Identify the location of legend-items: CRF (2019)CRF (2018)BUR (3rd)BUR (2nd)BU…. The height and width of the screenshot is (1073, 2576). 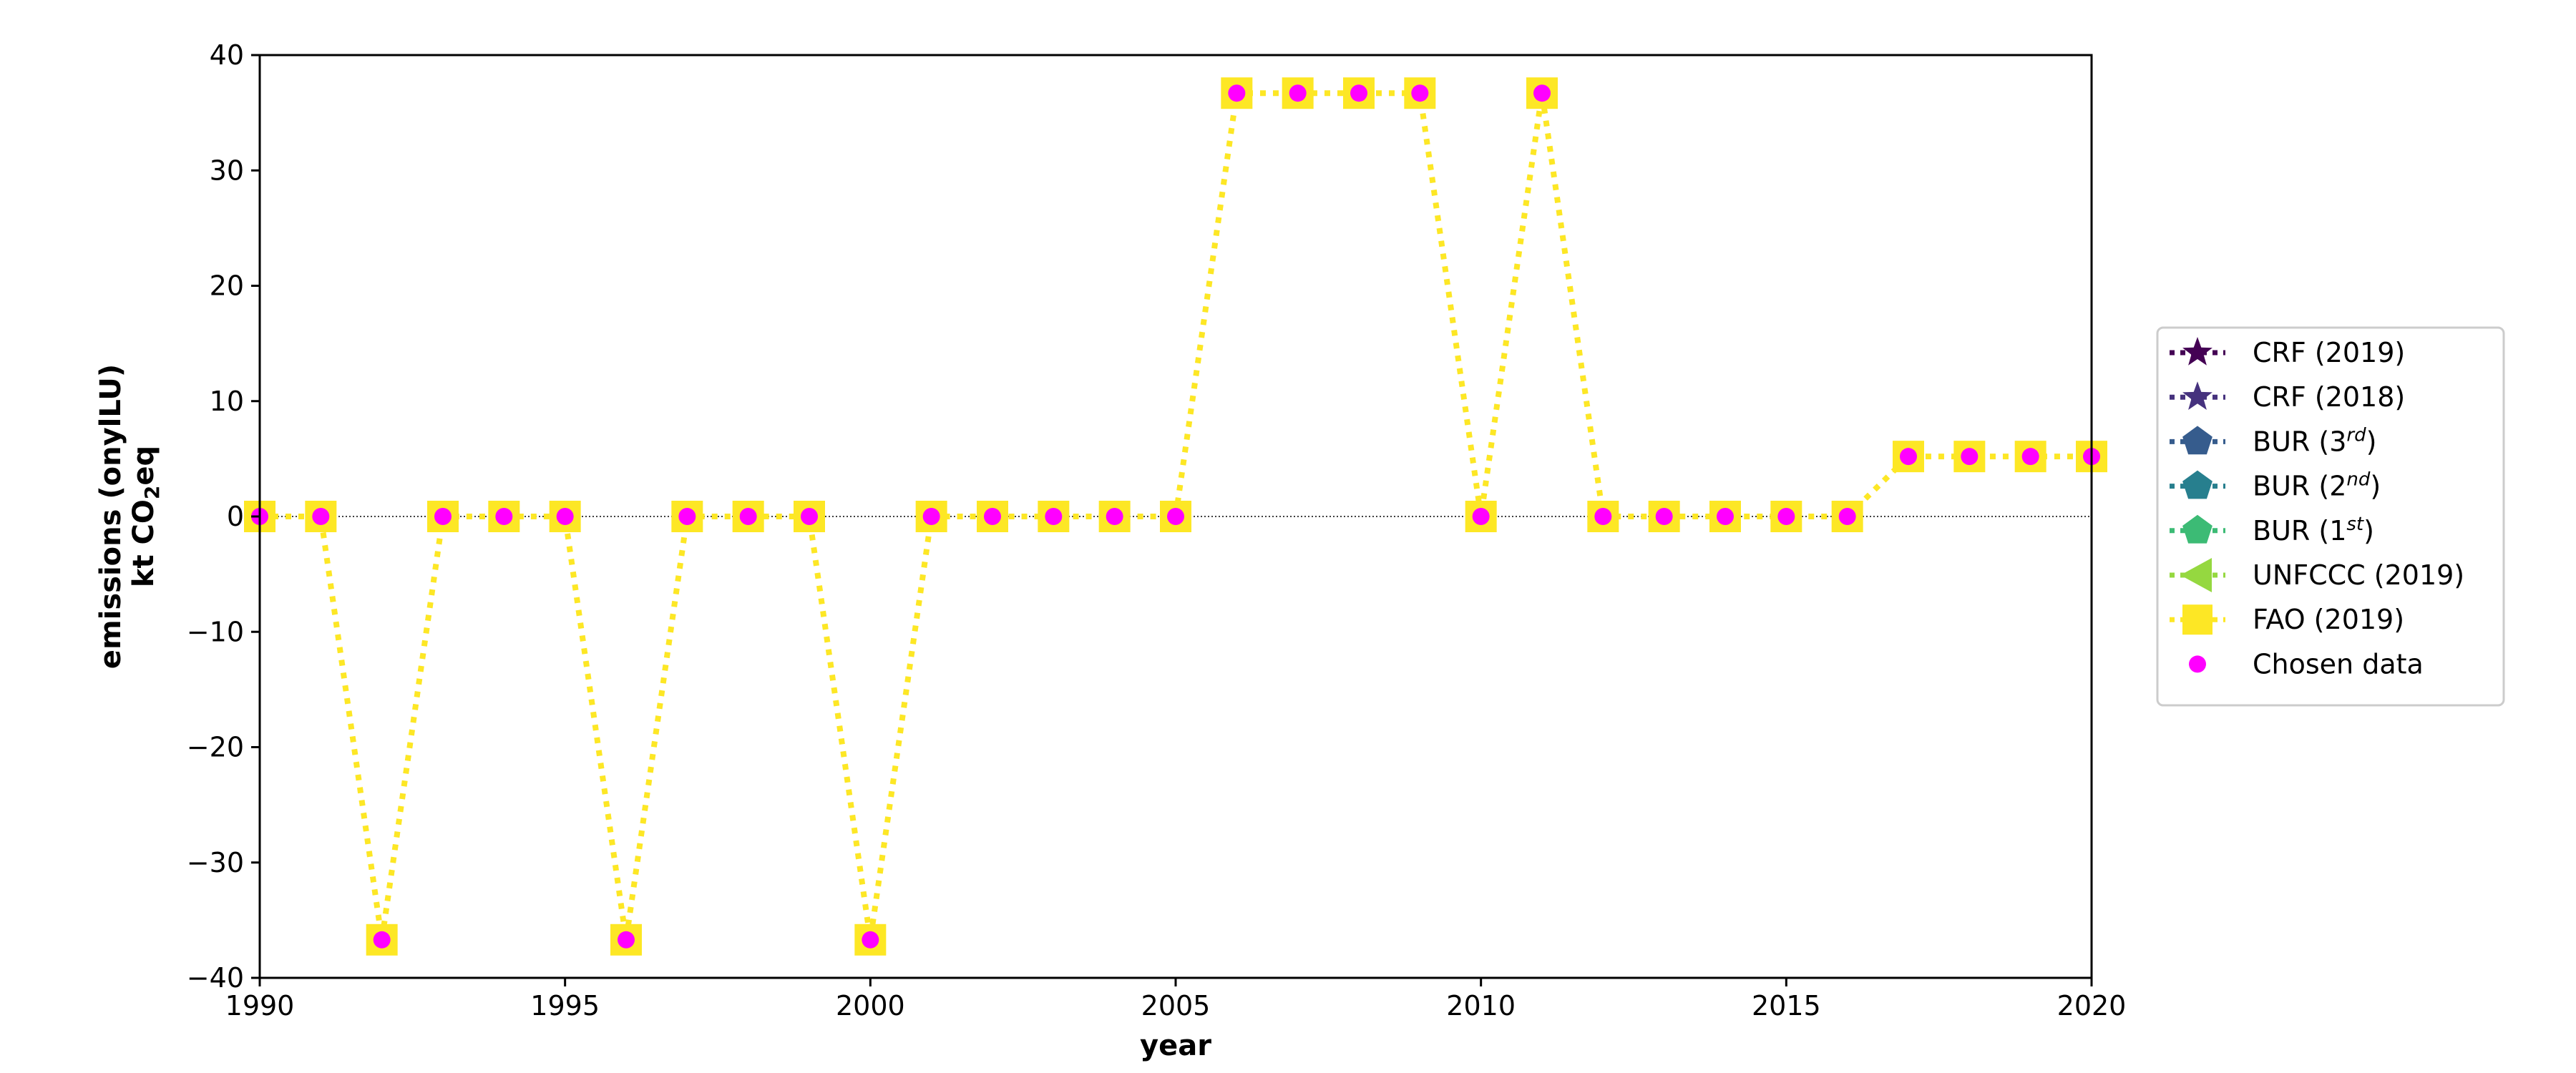
(2317, 508).